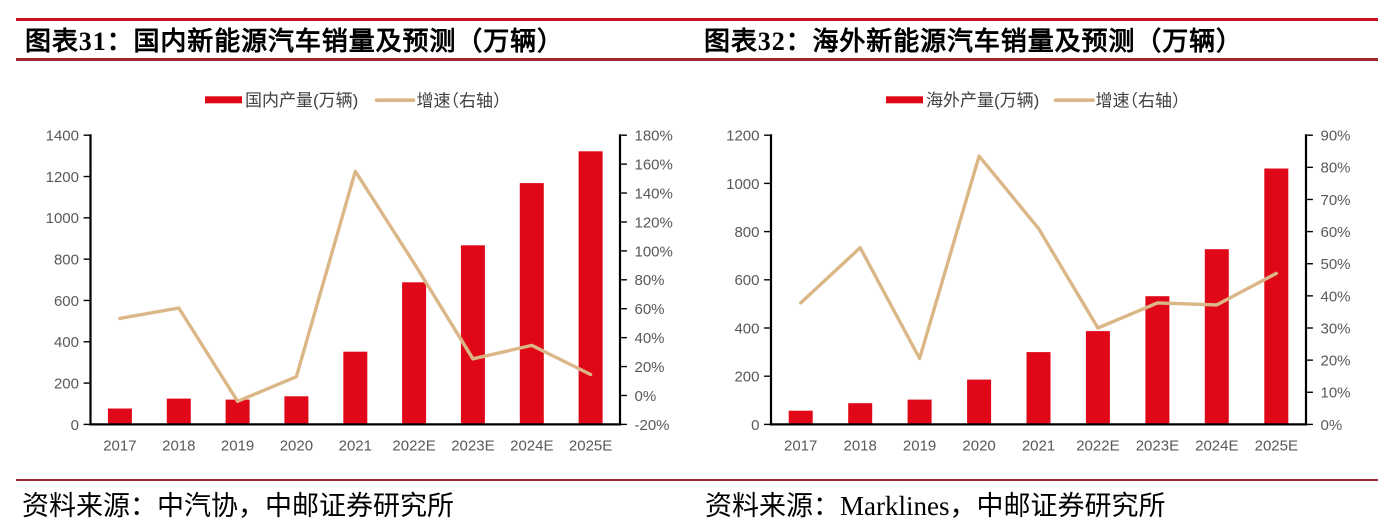 The height and width of the screenshot is (529, 1388). Describe the element at coordinates (301, 100) in the screenshot. I see `legend-bar-label: 国内产量(万辆)` at that location.